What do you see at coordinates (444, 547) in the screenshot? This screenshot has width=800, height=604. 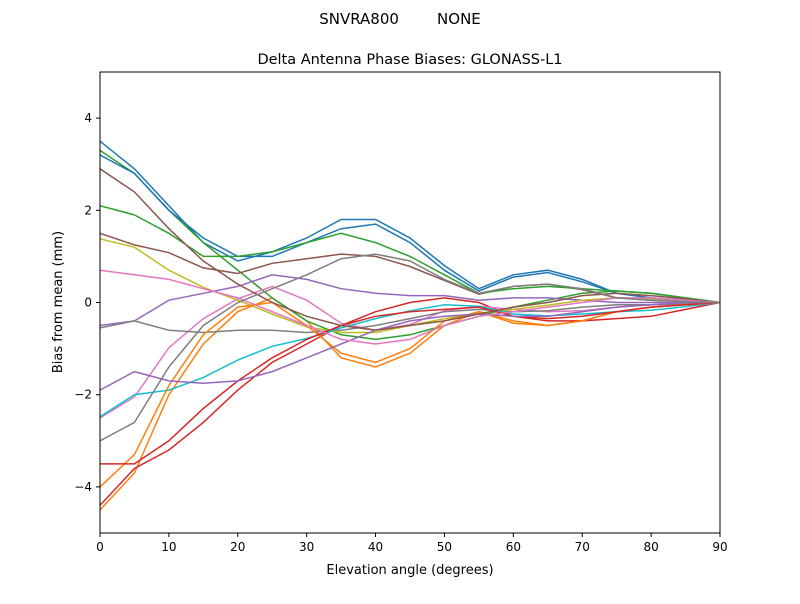 I see `x-tick-label: 50` at bounding box center [444, 547].